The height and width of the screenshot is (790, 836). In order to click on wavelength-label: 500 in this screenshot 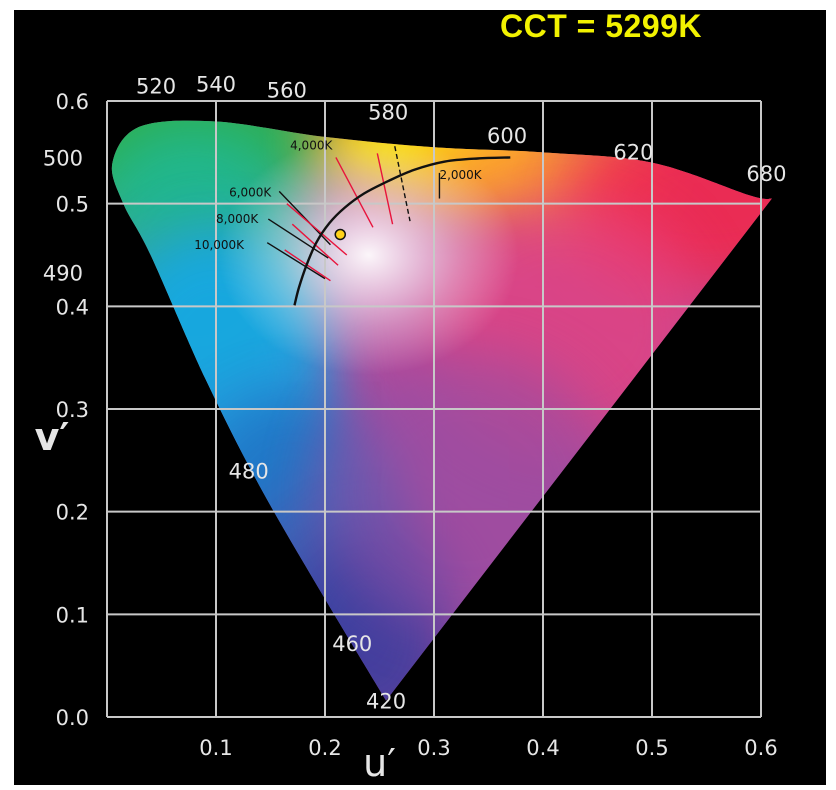, I will do `click(63, 158)`.